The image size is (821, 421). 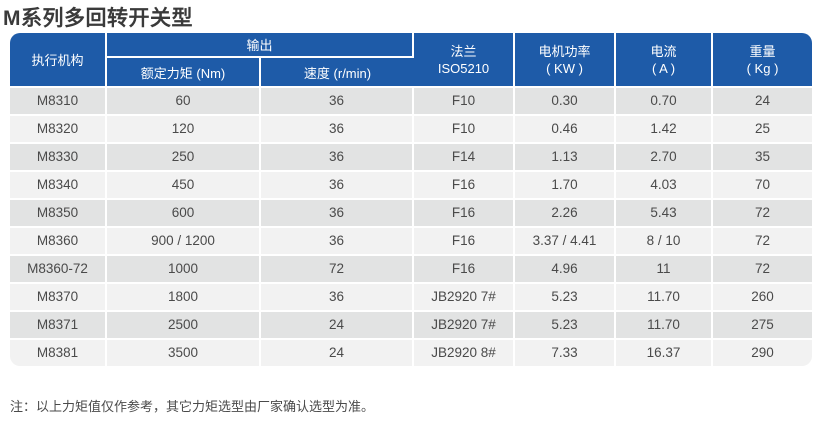 What do you see at coordinates (184, 326) in the screenshot?
I see `cell-torque: 2500` at bounding box center [184, 326].